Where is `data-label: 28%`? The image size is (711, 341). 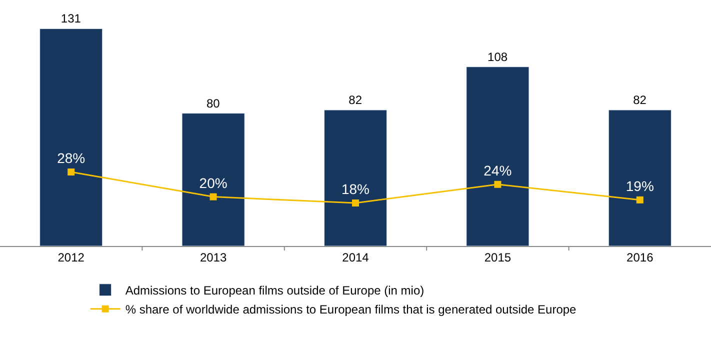
data-label: 28% is located at coordinates (71, 158).